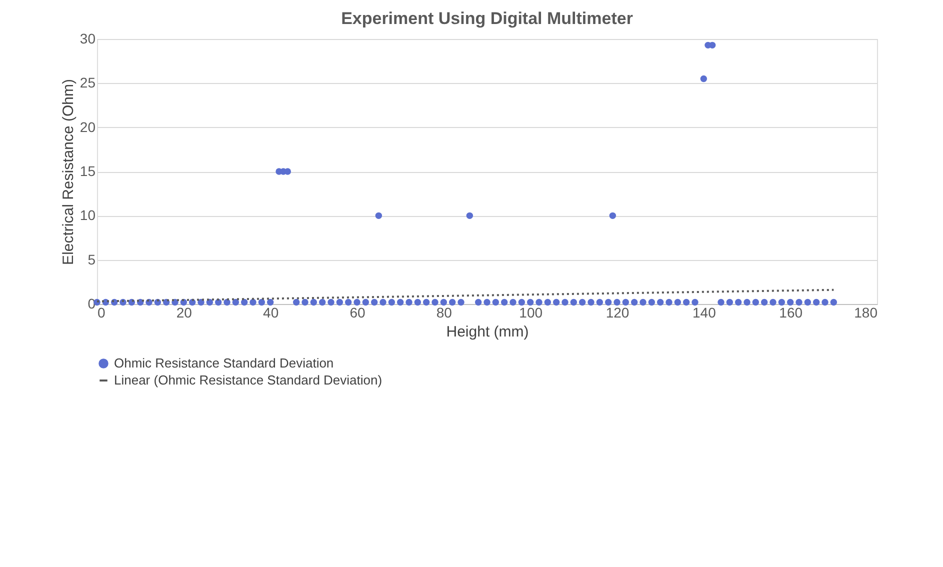  What do you see at coordinates (531, 312) in the screenshot?
I see `x-tick-label: 100` at bounding box center [531, 312].